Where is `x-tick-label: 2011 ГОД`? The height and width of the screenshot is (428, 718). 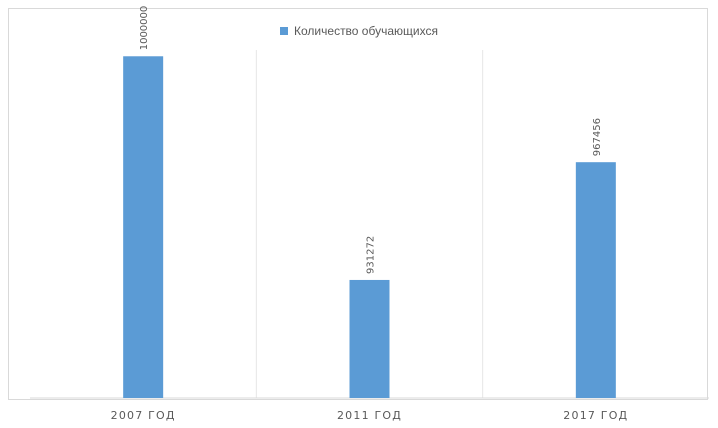
x-tick-label: 2011 ГОД is located at coordinates (369, 415).